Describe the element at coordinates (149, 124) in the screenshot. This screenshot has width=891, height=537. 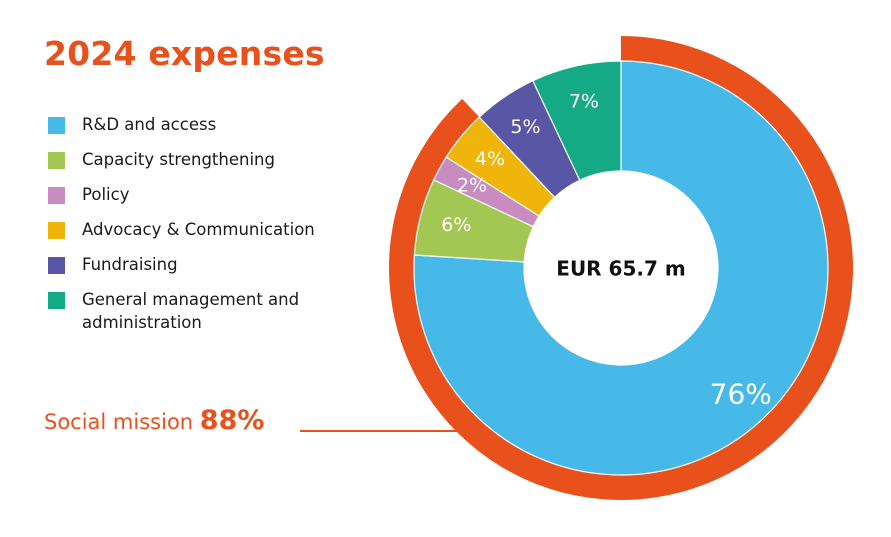
I see `legend-label: R&D and access` at that location.